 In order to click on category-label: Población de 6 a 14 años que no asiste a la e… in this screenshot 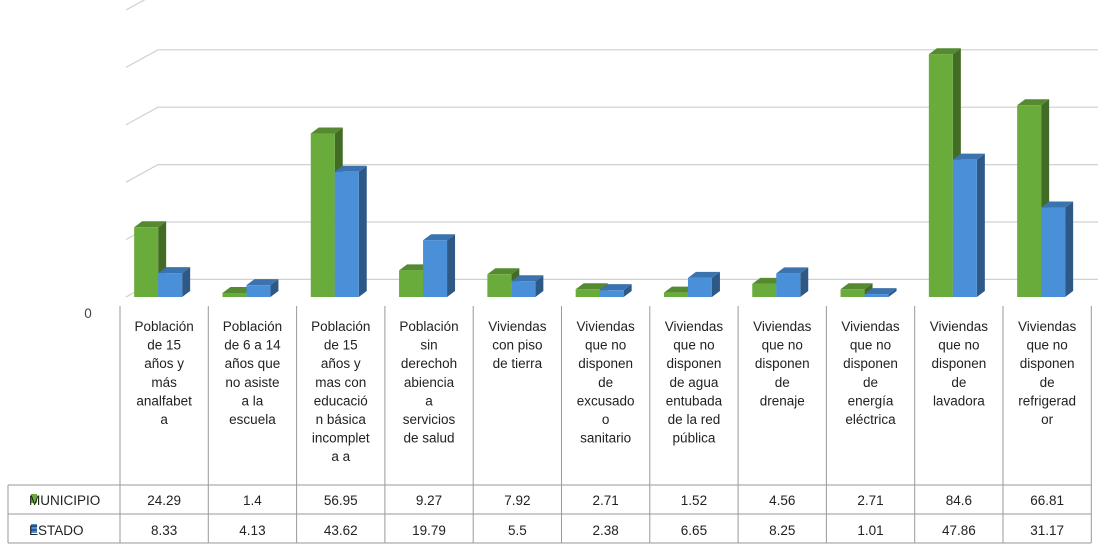, I will do `click(252, 373)`.